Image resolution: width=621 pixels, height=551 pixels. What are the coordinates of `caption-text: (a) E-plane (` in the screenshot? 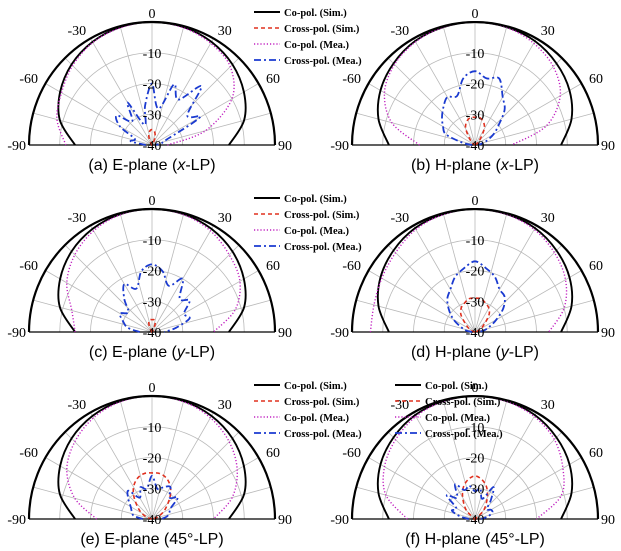 It's located at (133, 165).